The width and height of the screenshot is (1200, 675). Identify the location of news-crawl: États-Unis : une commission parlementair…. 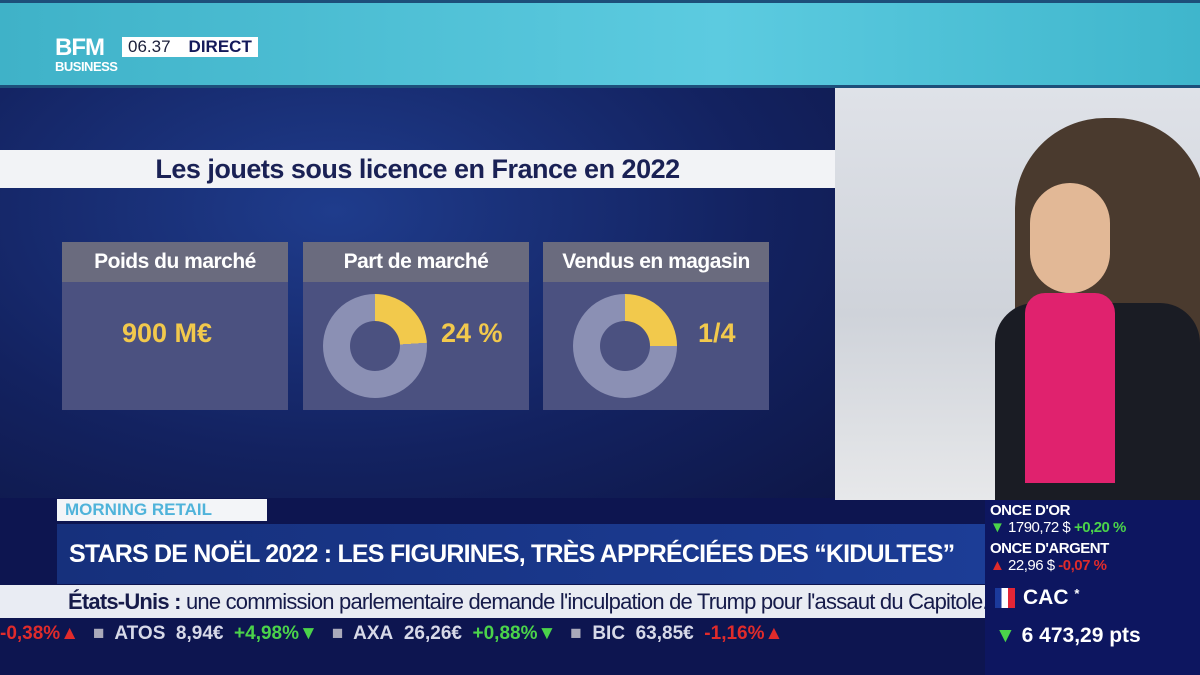
(492, 601).